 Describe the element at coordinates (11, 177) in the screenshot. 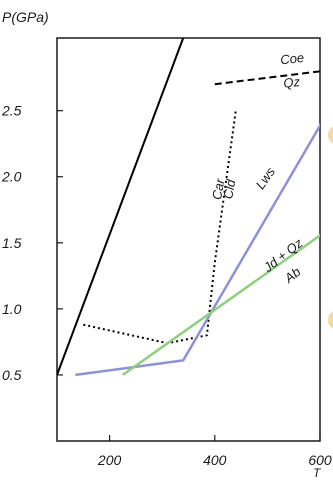

I see `y-tick-label: 2.0` at that location.